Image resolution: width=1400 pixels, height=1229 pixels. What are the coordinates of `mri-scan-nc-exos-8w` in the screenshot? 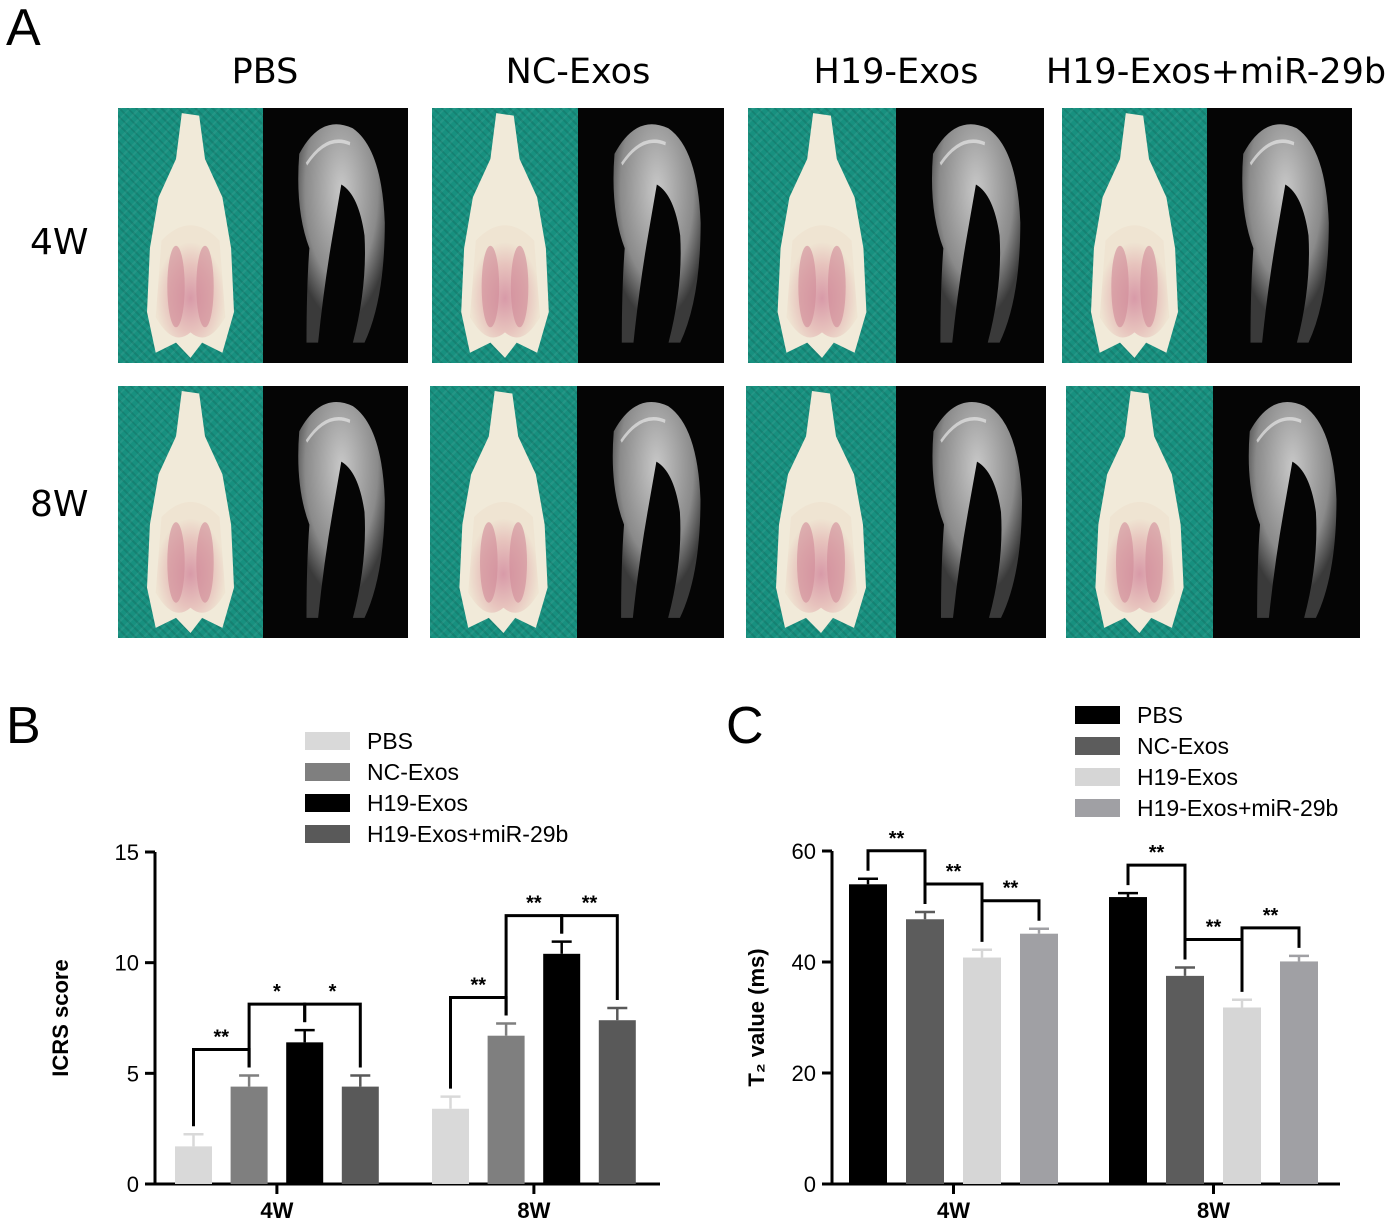 It's located at (650, 512).